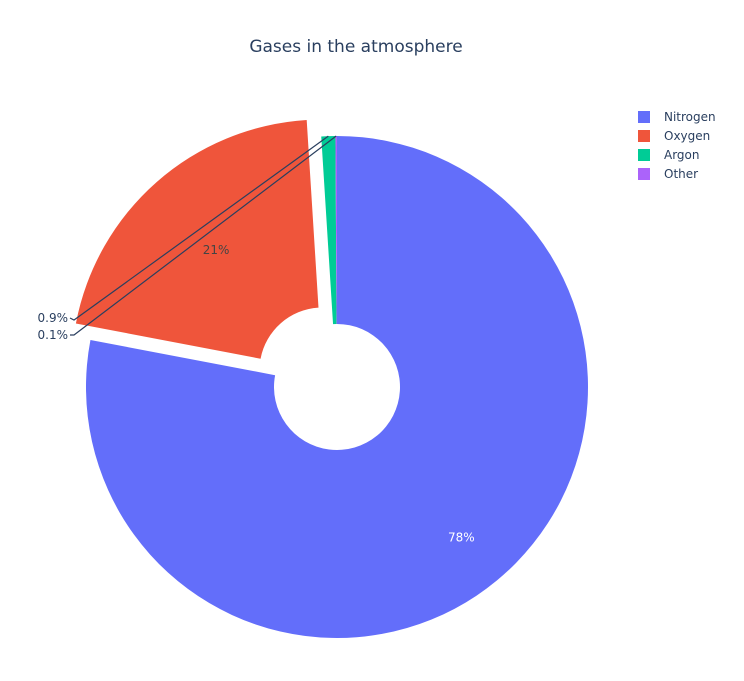 The image size is (744, 681). I want to click on legend: Nitrogen Oxygen Argon Other, so click(677, 145).